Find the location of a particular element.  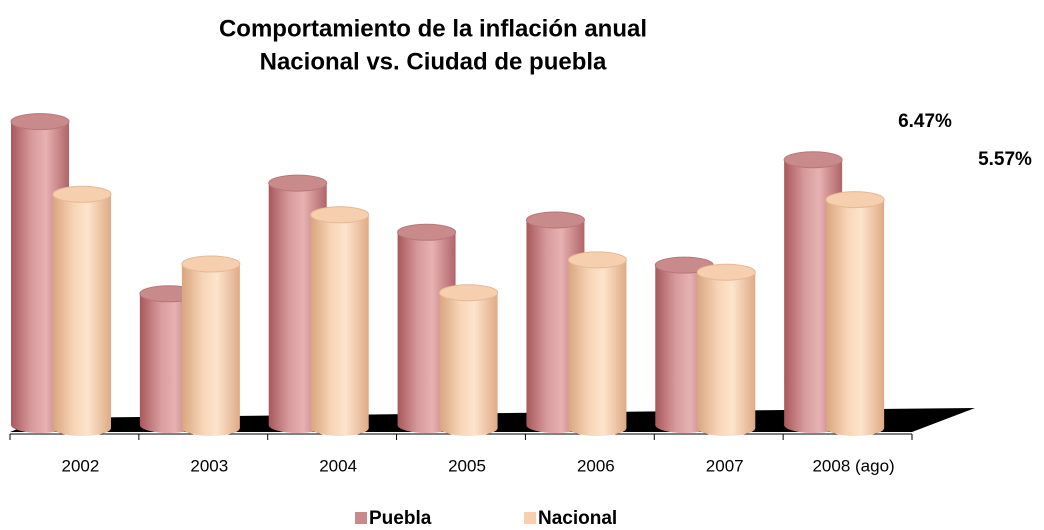

x-tick-label: 2002 is located at coordinates (81, 465).